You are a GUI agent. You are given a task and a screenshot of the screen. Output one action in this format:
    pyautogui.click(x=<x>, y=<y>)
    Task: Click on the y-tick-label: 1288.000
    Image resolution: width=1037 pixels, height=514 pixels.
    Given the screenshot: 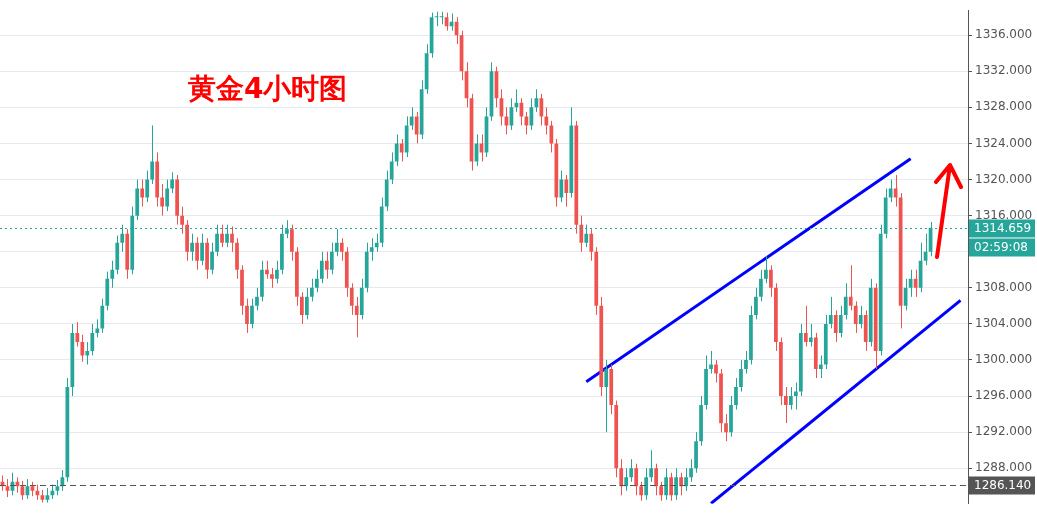 What is the action you would take?
    pyautogui.click(x=1004, y=467)
    